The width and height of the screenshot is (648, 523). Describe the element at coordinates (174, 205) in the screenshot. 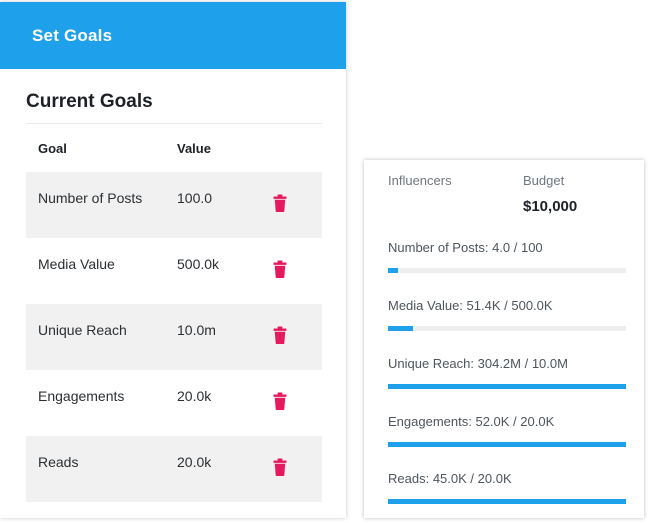

I see `goal-row-number-of-posts: Number of Posts 100.0` at that location.